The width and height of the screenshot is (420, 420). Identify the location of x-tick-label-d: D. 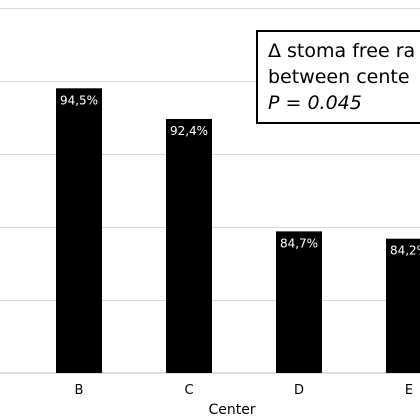
(299, 390).